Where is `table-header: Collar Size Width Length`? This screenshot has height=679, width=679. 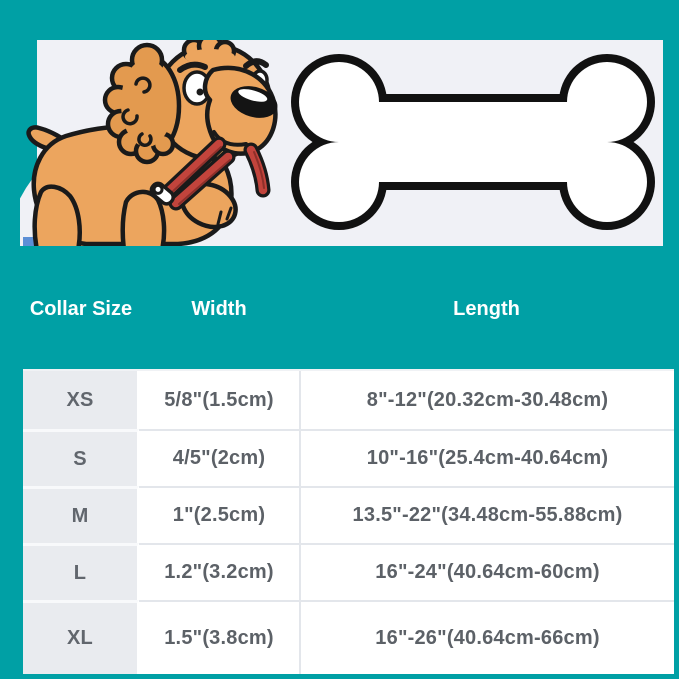 table-header: Collar Size Width Length is located at coordinates (348, 309).